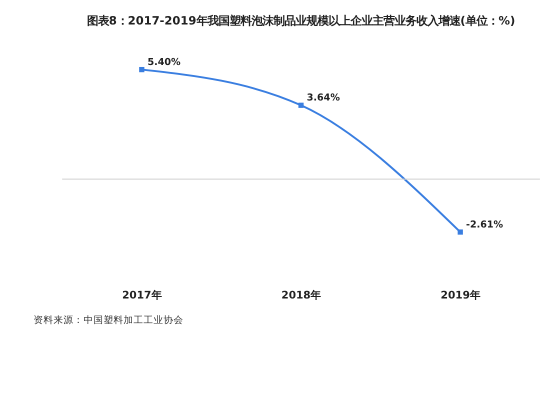 Image resolution: width=560 pixels, height=394 pixels. What do you see at coordinates (301, 295) in the screenshot?
I see `x-tick-label: 2018年` at bounding box center [301, 295].